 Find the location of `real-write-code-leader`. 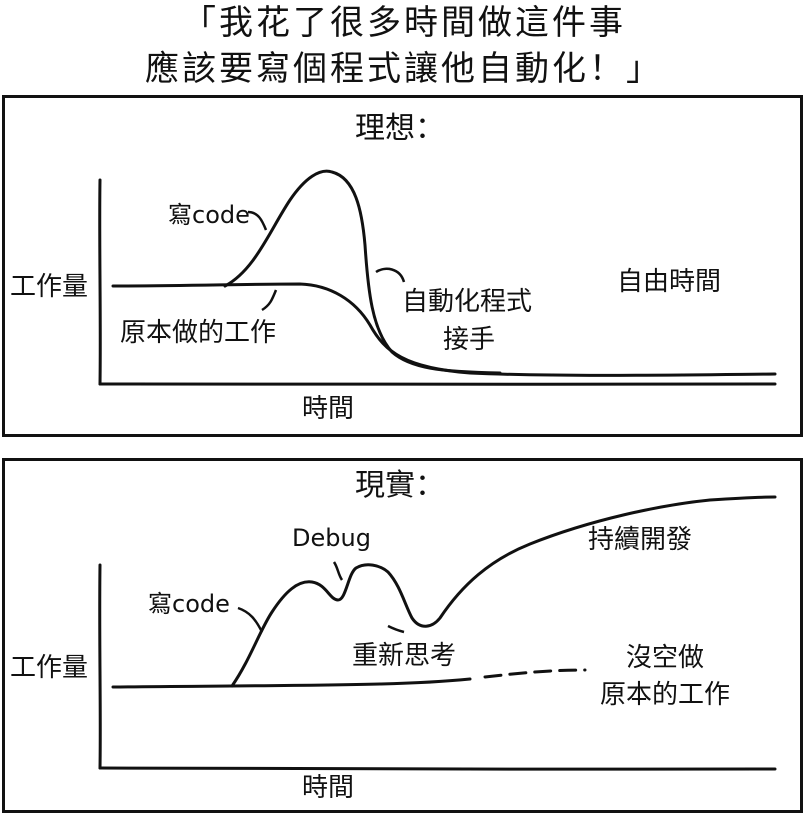

real-write-code-leader is located at coordinates (250, 619).